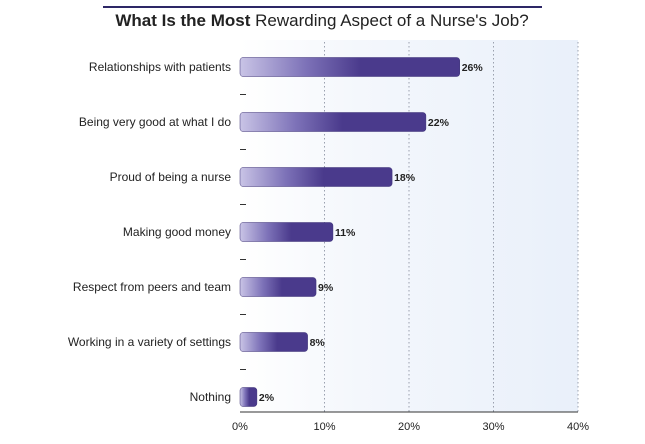 The height and width of the screenshot is (444, 645). What do you see at coordinates (182, 20) in the screenshot?
I see `chart-title-bold: What Is the Most` at bounding box center [182, 20].